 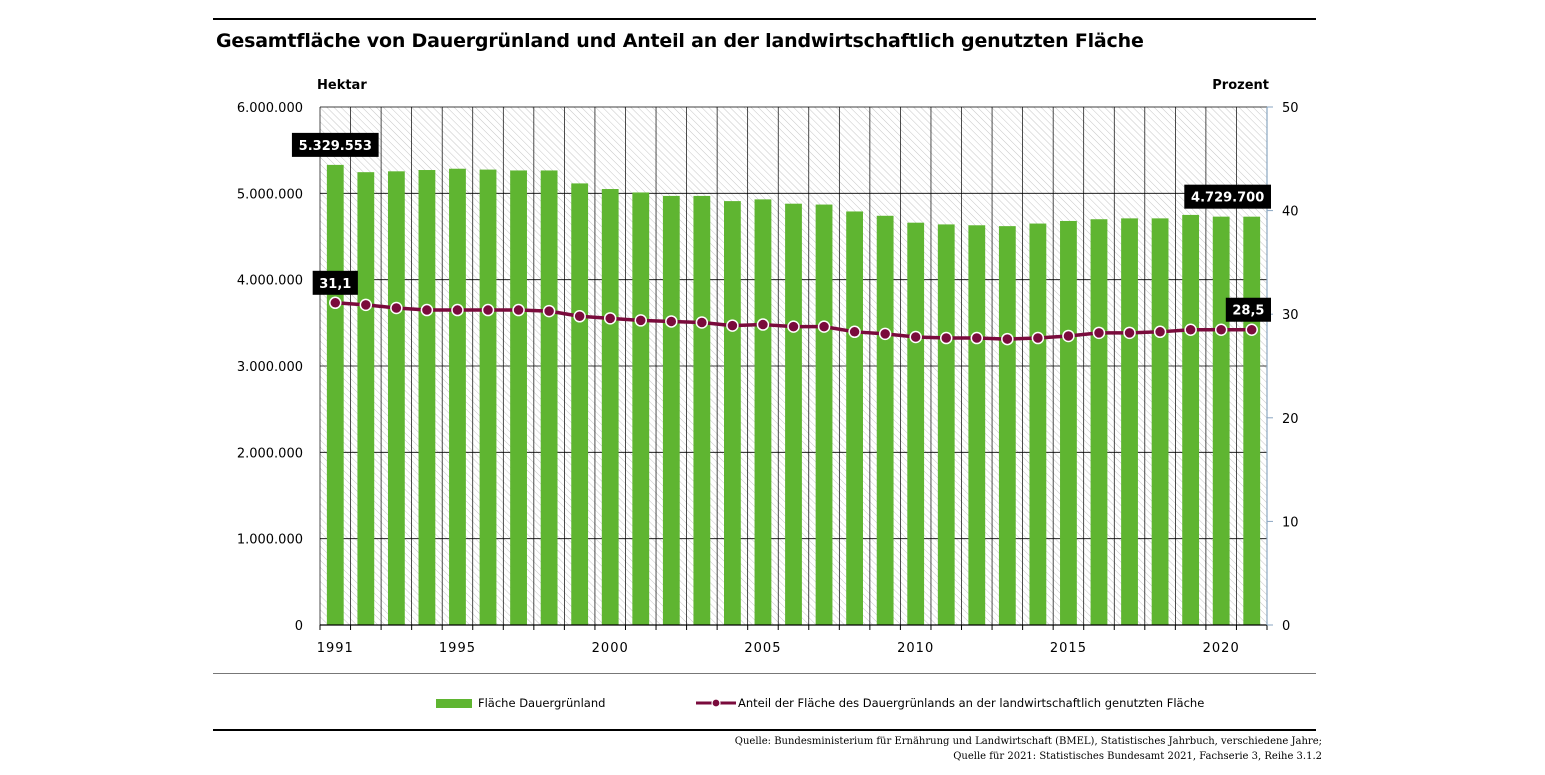 I want to click on right-axis-unit: Prozent, so click(x=1240, y=85).